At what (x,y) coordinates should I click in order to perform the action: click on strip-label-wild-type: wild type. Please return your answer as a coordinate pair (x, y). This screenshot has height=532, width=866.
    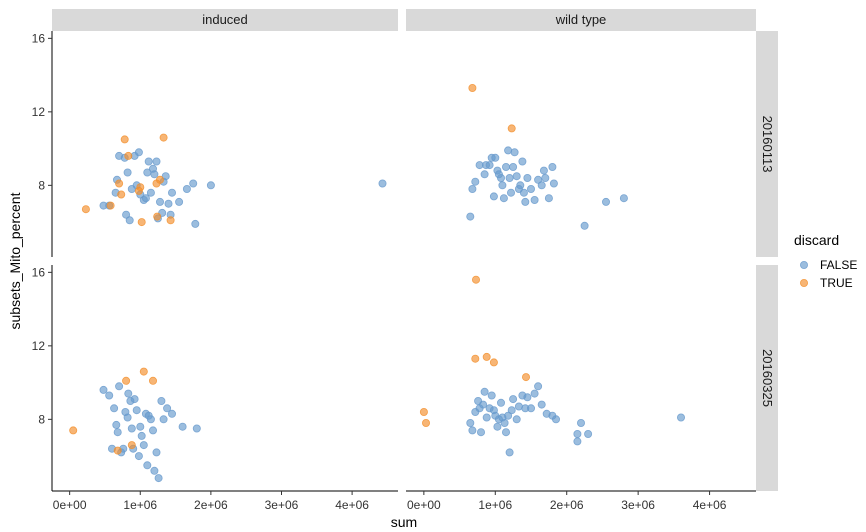
    Looking at the image, I should click on (581, 19).